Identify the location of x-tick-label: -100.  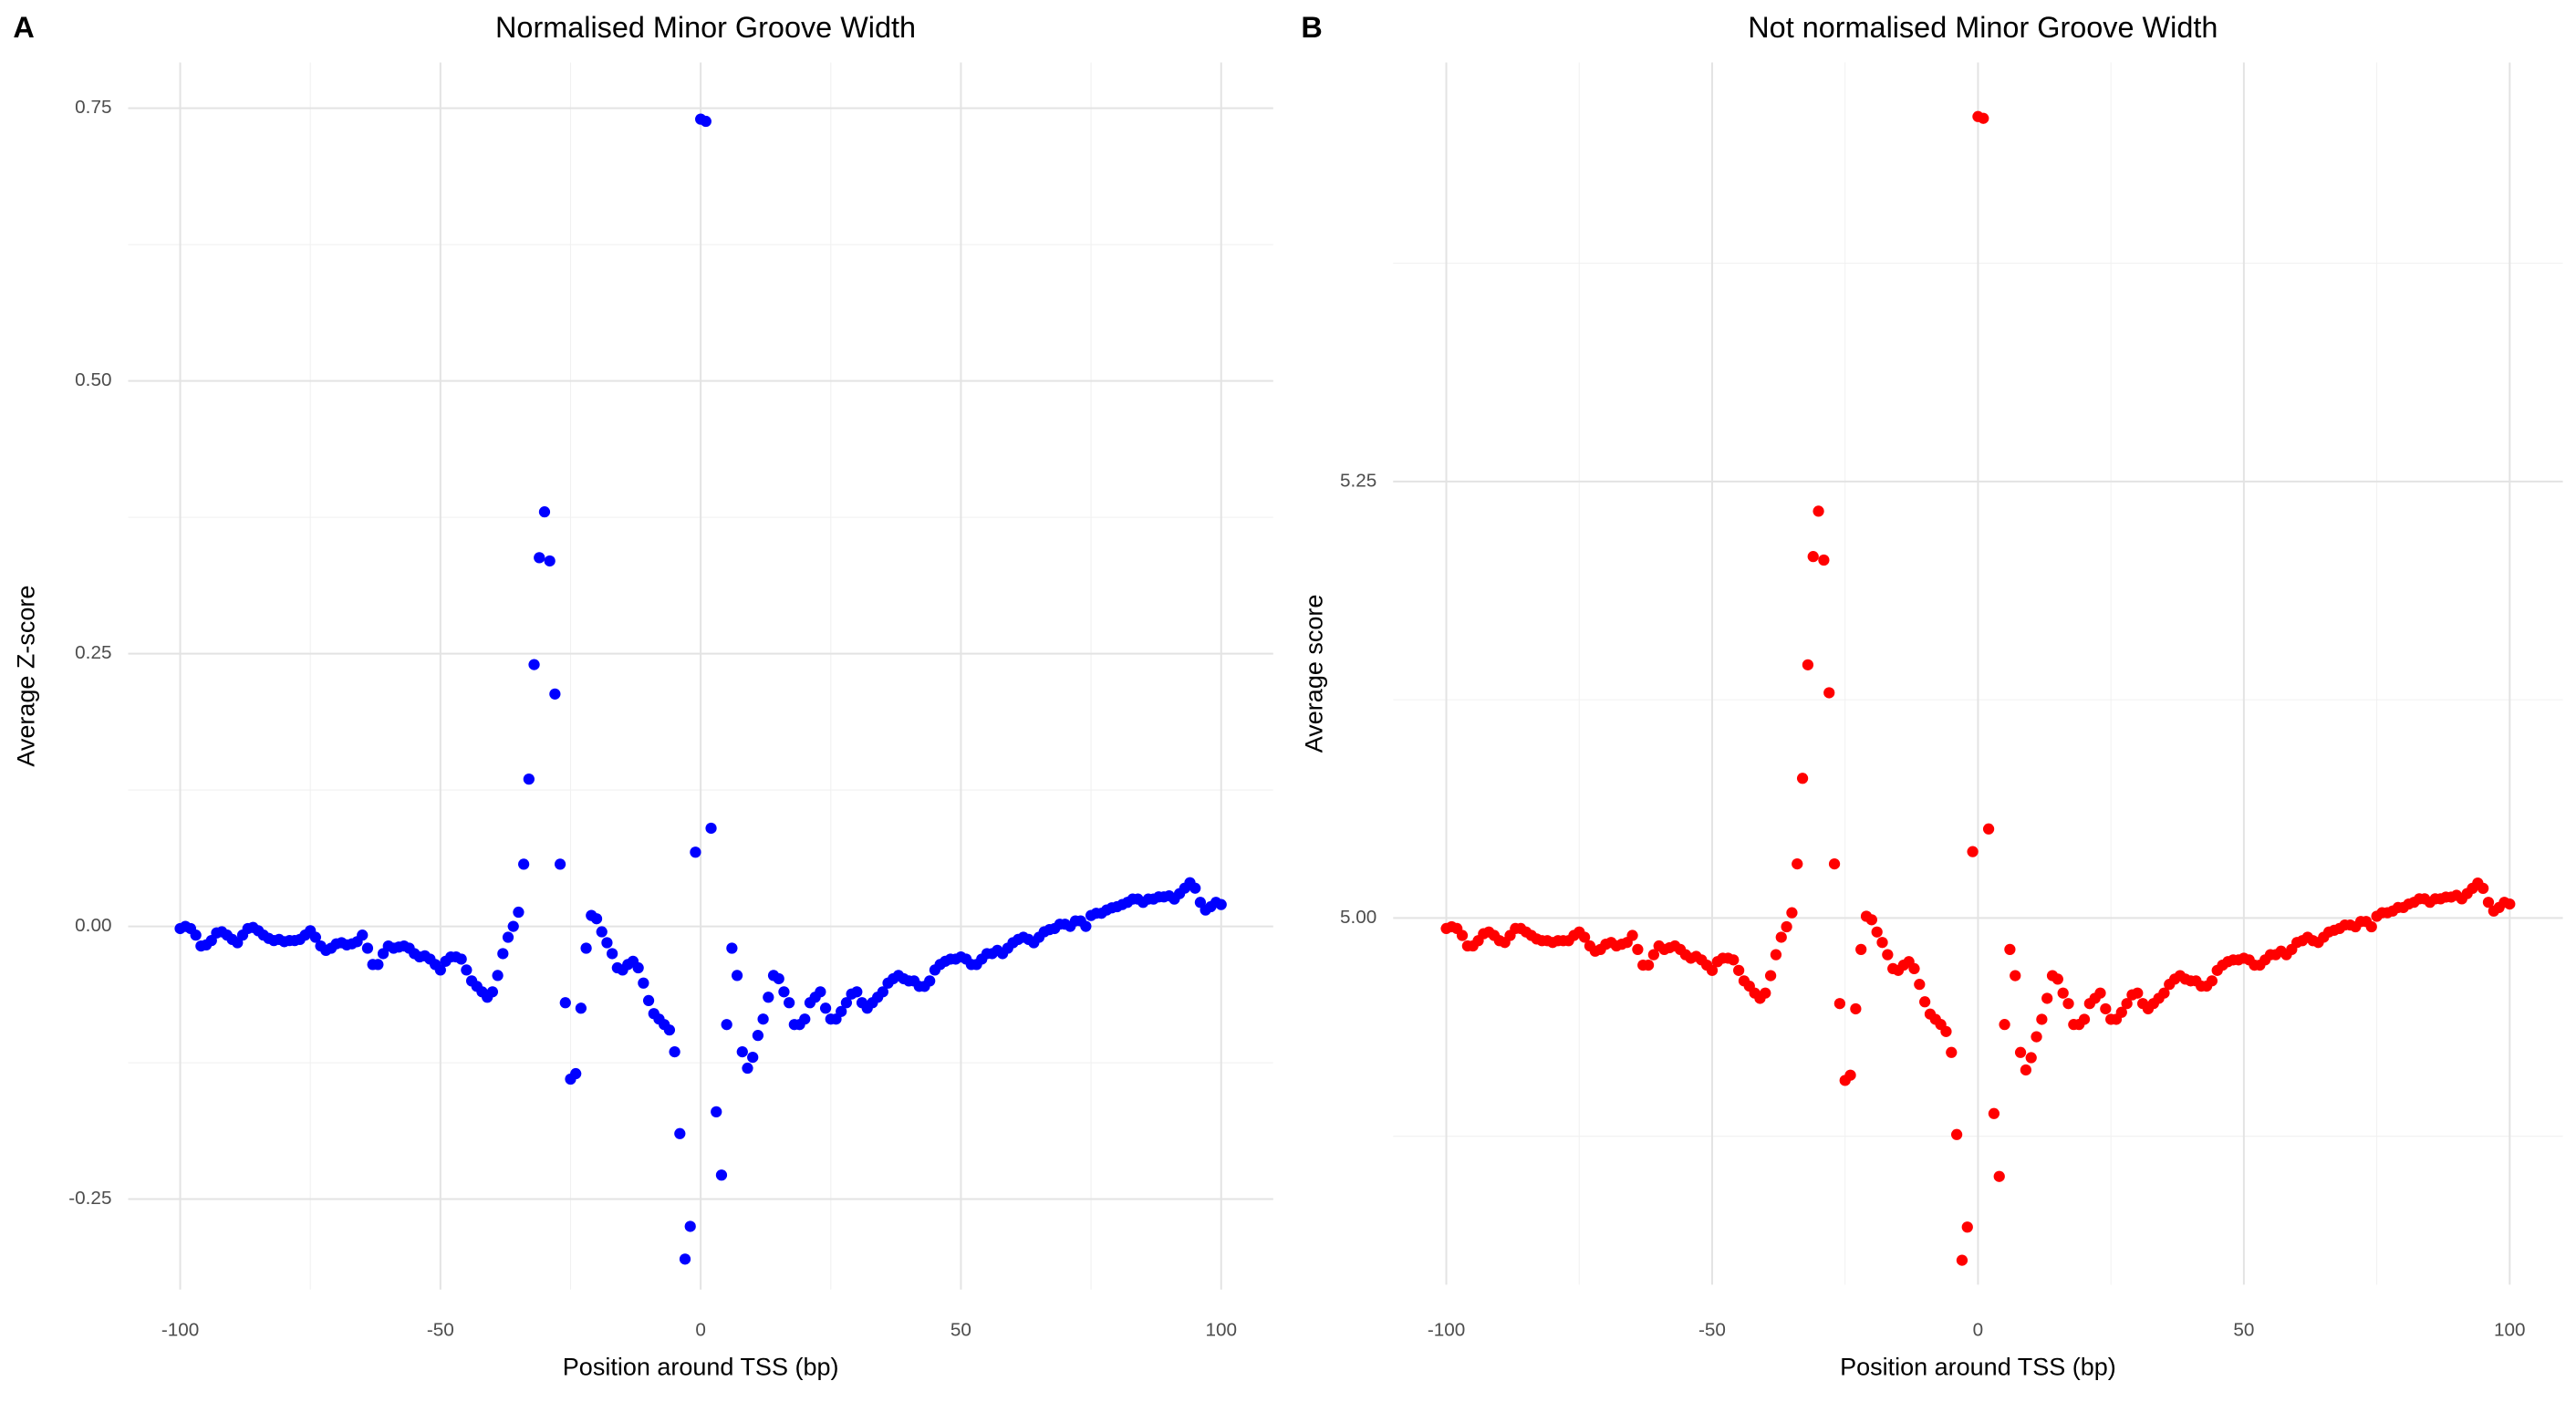
(180, 1329).